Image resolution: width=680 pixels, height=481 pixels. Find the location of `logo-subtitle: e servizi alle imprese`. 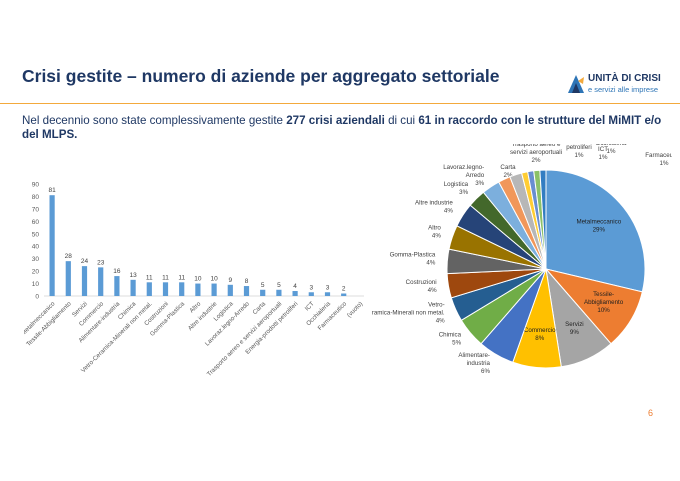

logo-subtitle: e servizi alle imprese is located at coordinates (623, 89).